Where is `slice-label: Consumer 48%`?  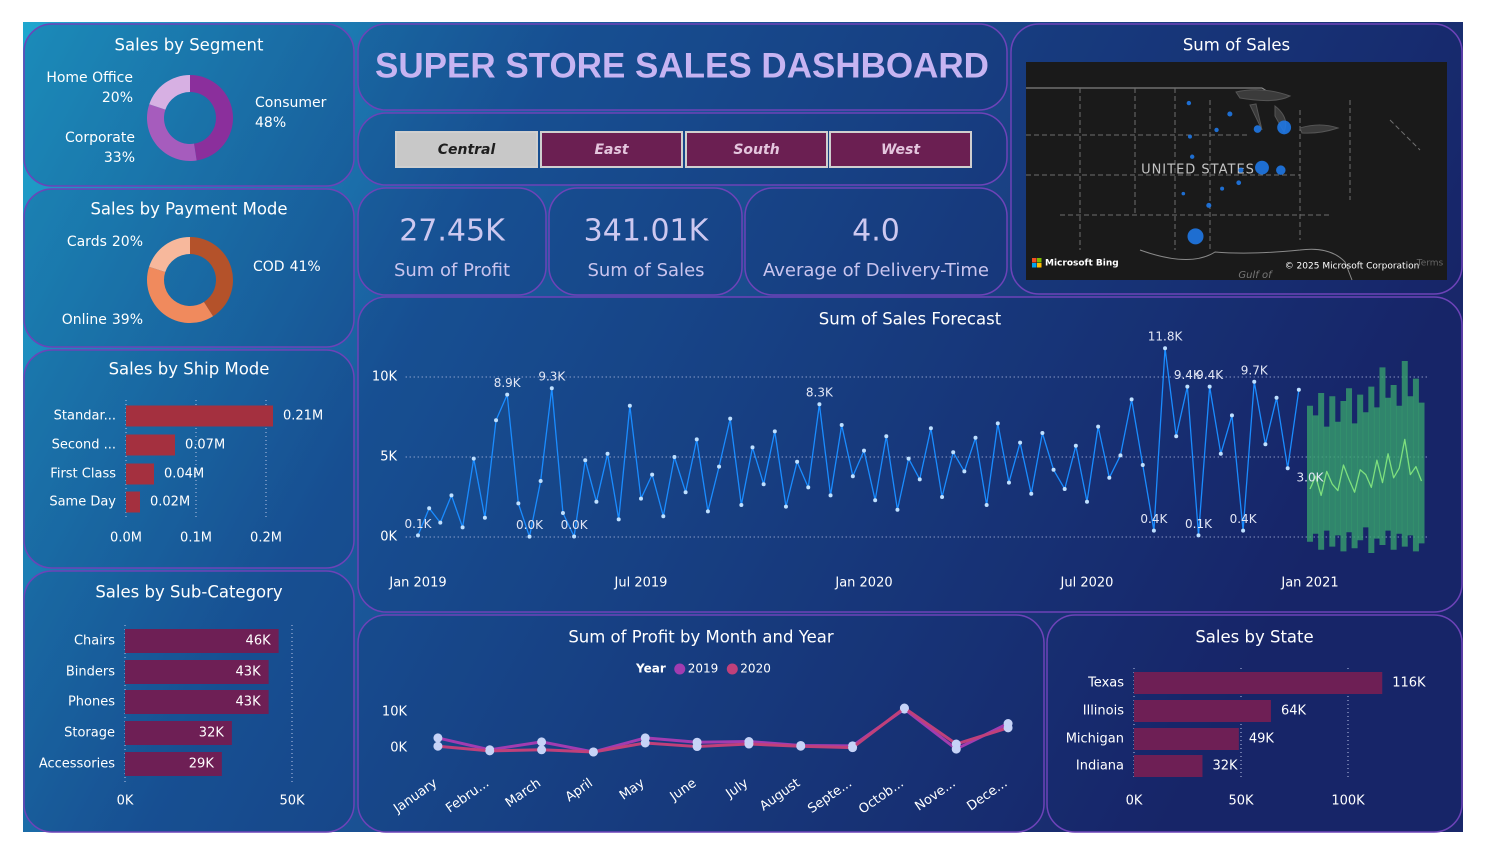 slice-label: Consumer 48% is located at coordinates (291, 113).